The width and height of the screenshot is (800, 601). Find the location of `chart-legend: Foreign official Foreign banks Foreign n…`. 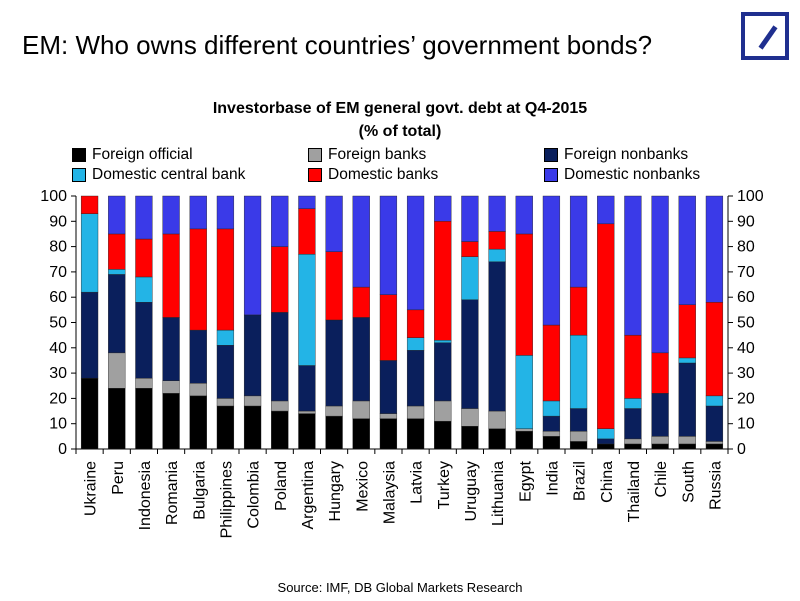

chart-legend: Foreign official Foreign banks Foreign n… is located at coordinates (422, 166).